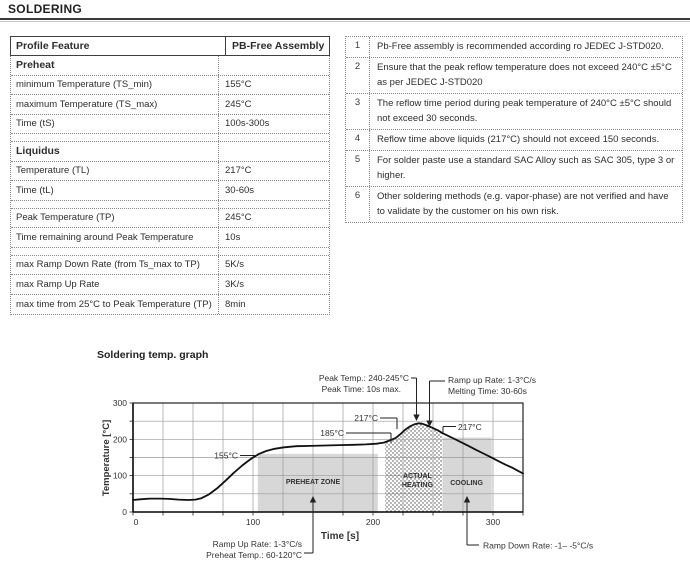 The width and height of the screenshot is (690, 570). I want to click on profile-feature-cell: Temperature (TL), so click(115, 170).